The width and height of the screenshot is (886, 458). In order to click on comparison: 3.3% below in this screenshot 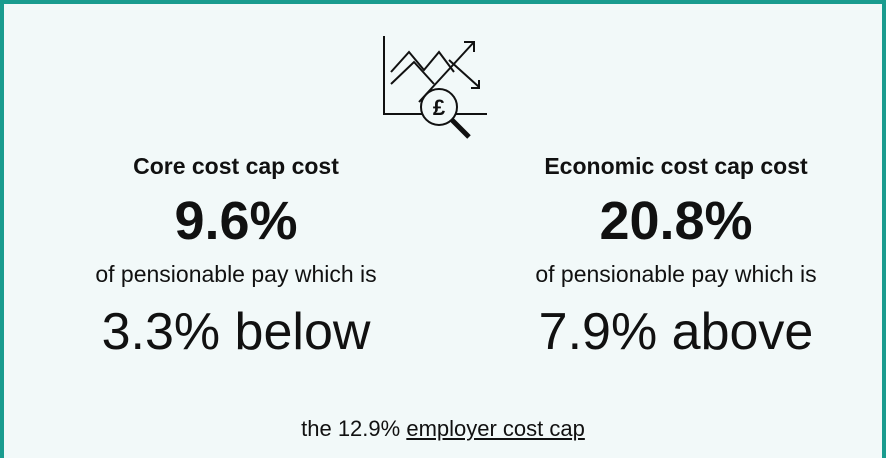, I will do `click(236, 332)`.